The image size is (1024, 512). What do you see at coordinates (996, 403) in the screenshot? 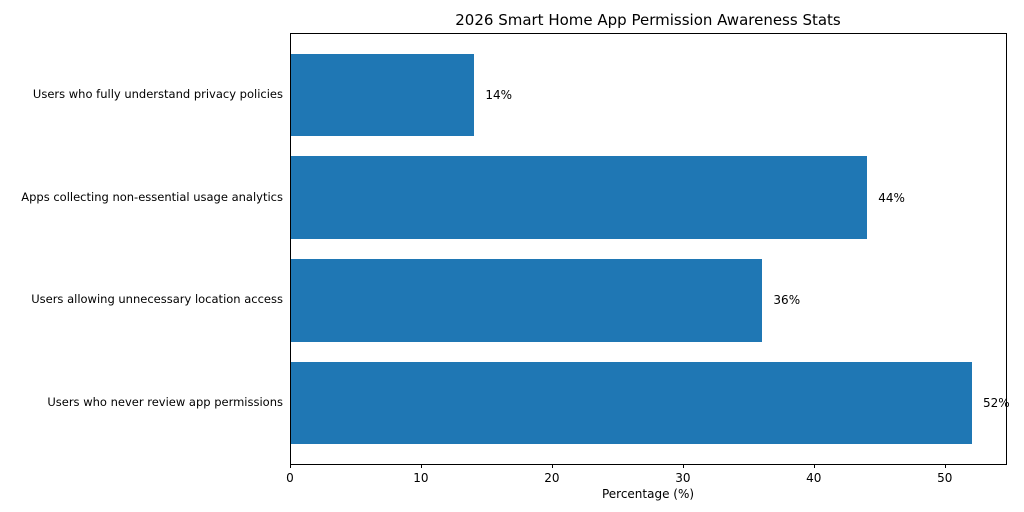
I see `bar-value-label: 52%` at bounding box center [996, 403].